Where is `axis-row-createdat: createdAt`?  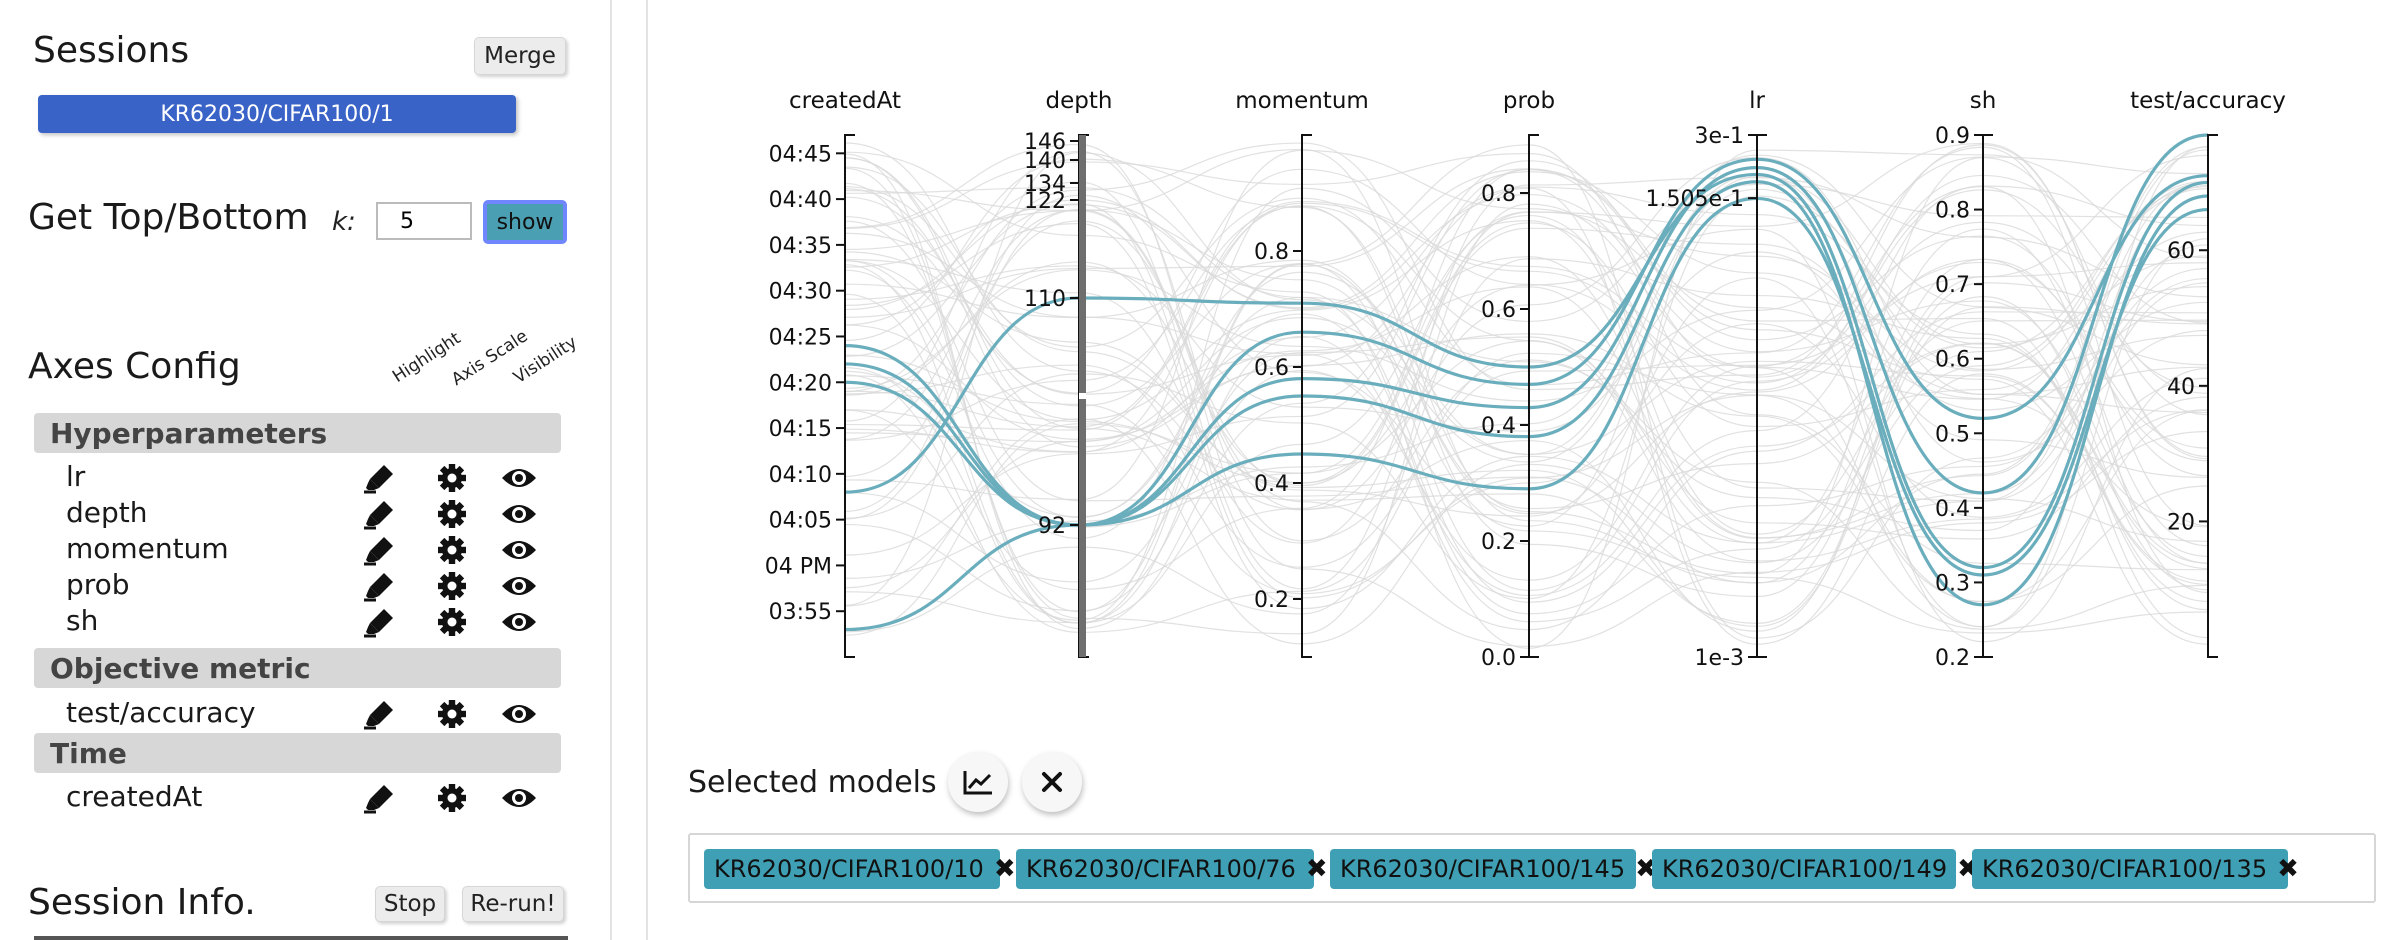 axis-row-createdat: createdAt is located at coordinates (326, 798).